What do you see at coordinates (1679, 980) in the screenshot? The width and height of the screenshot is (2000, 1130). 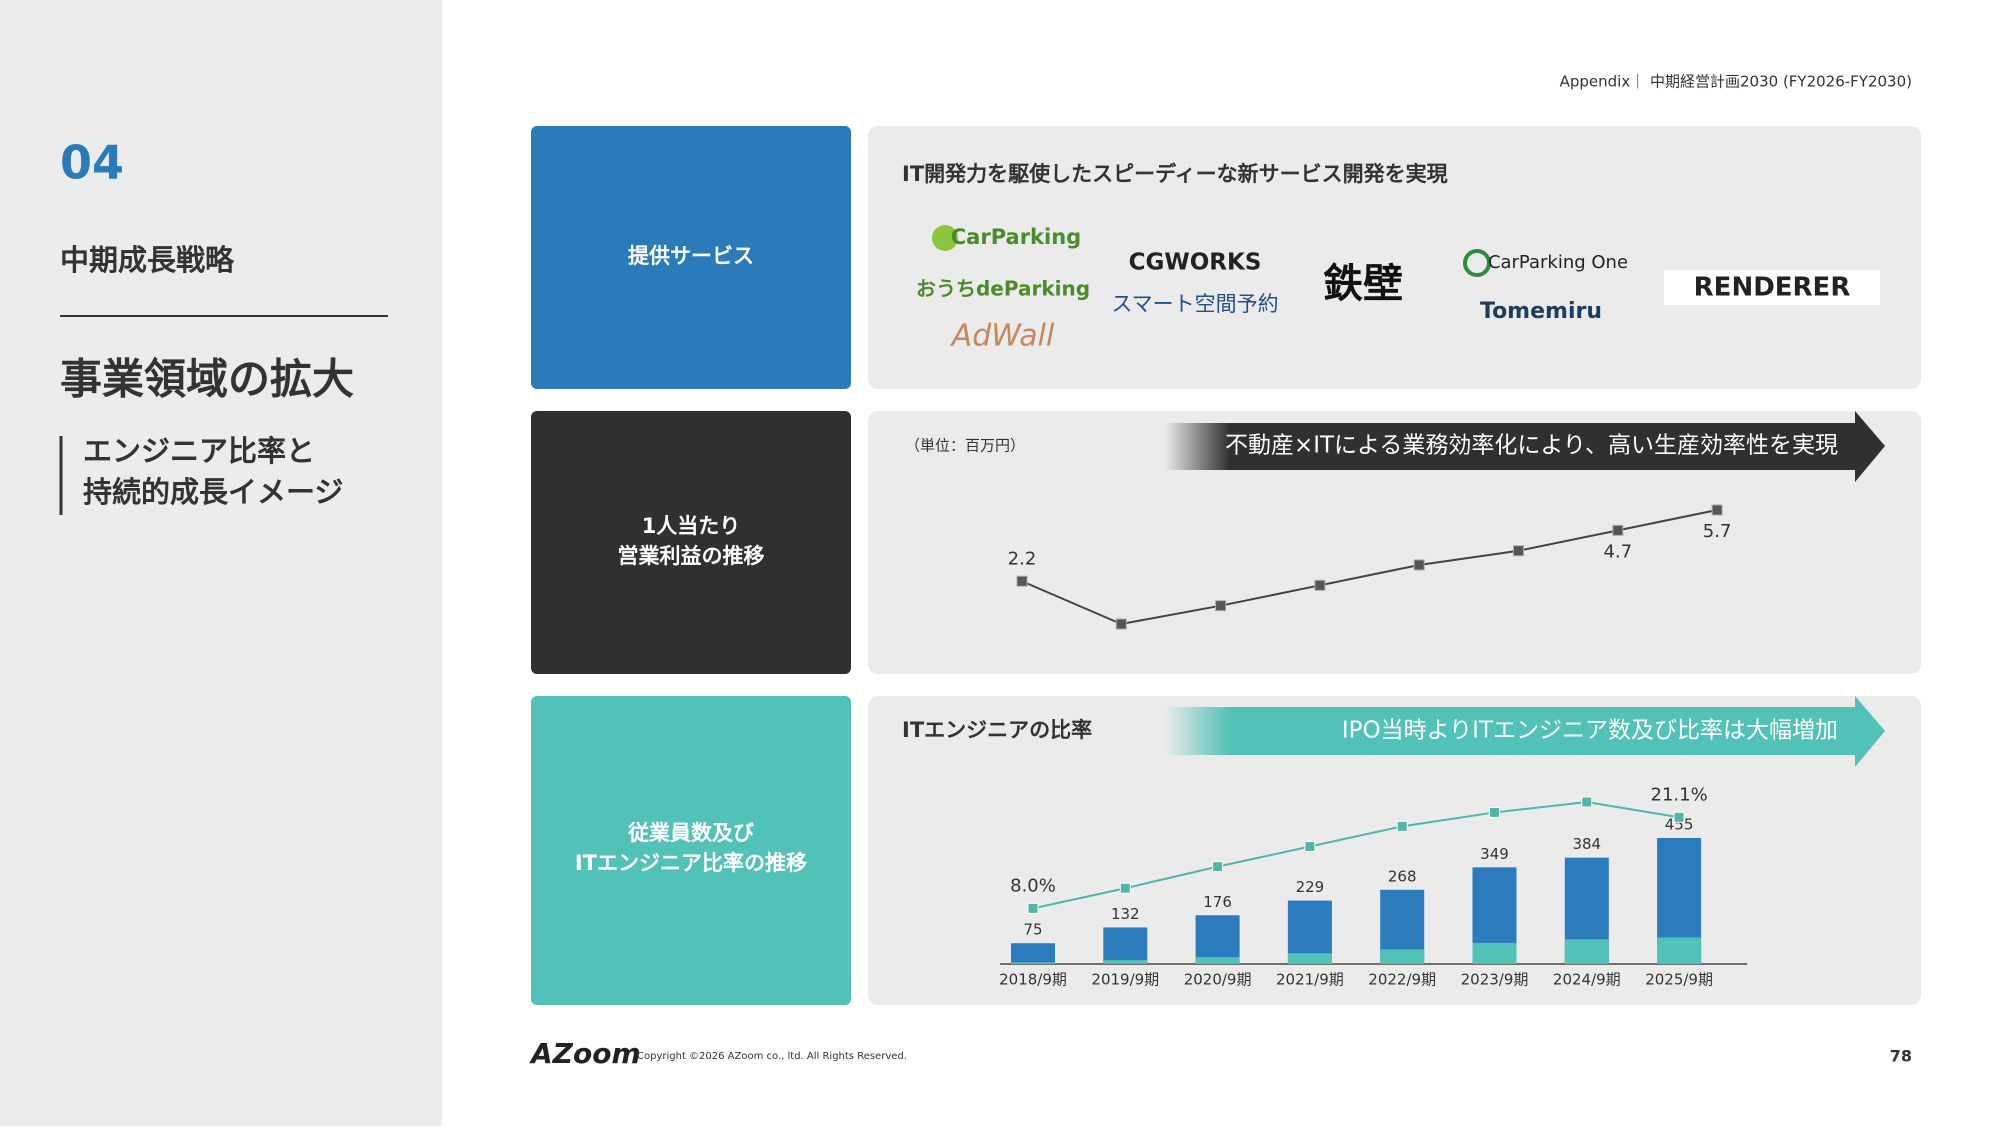 I see `x-tick-label: 2025/9期` at bounding box center [1679, 980].